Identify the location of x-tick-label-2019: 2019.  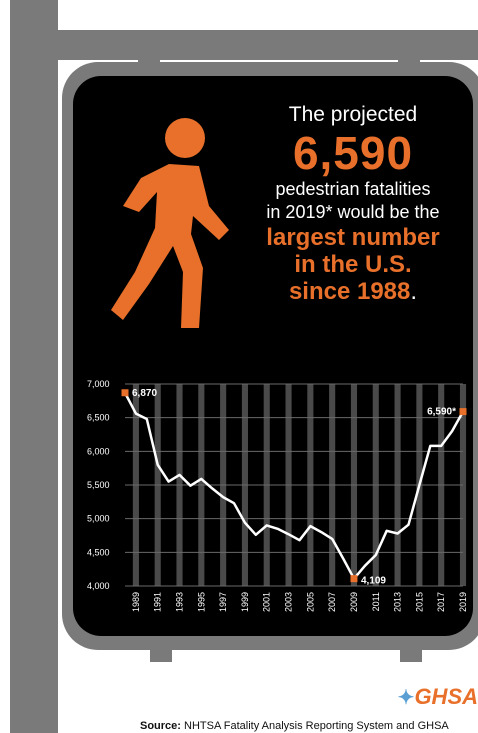
(463, 602).